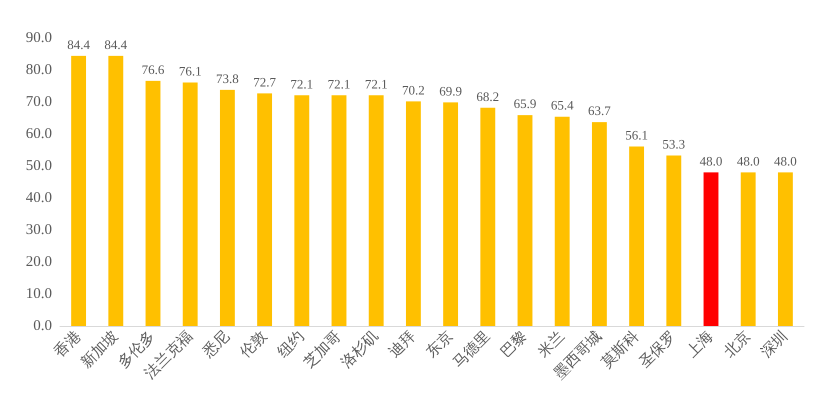 This screenshot has height=412, width=832. Describe the element at coordinates (700, 344) in the screenshot. I see `x-tick-label: 上海` at that location.